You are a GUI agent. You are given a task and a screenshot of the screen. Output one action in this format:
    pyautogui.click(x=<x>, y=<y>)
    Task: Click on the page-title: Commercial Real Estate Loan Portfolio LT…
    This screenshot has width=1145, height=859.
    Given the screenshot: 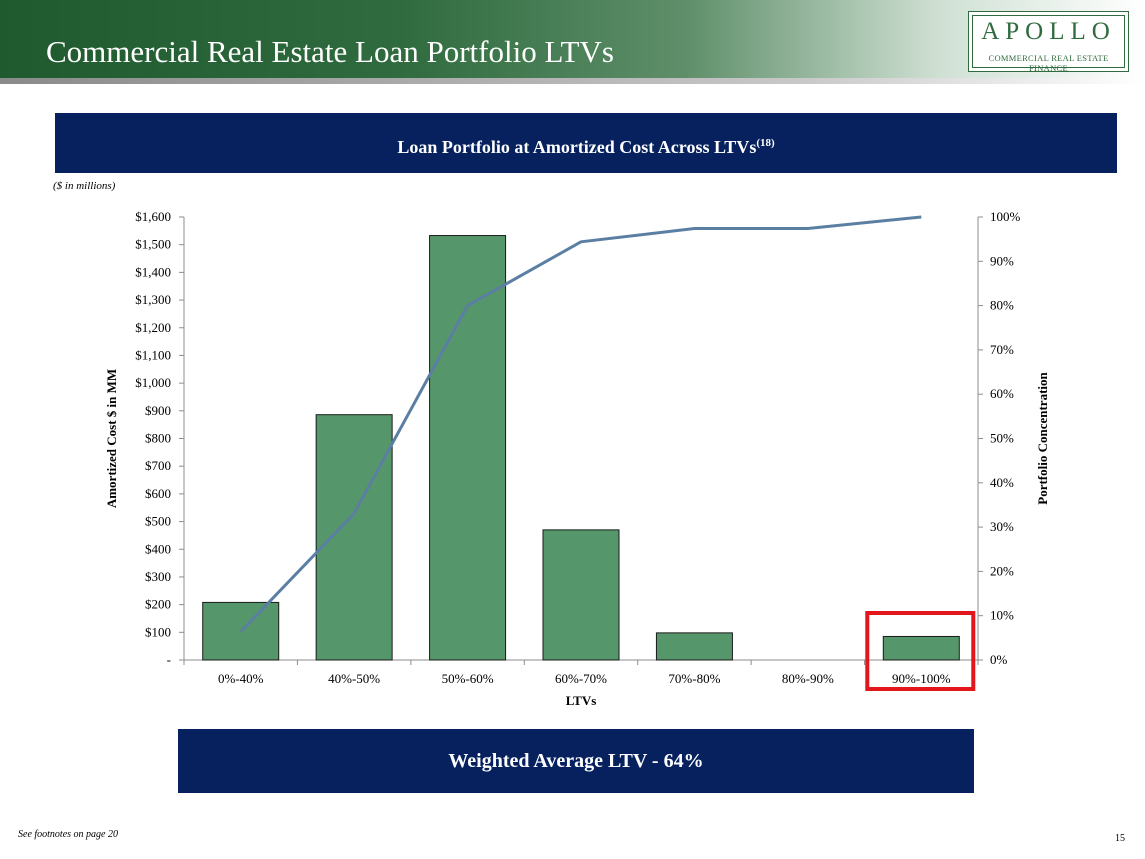 What is the action you would take?
    pyautogui.click(x=330, y=51)
    